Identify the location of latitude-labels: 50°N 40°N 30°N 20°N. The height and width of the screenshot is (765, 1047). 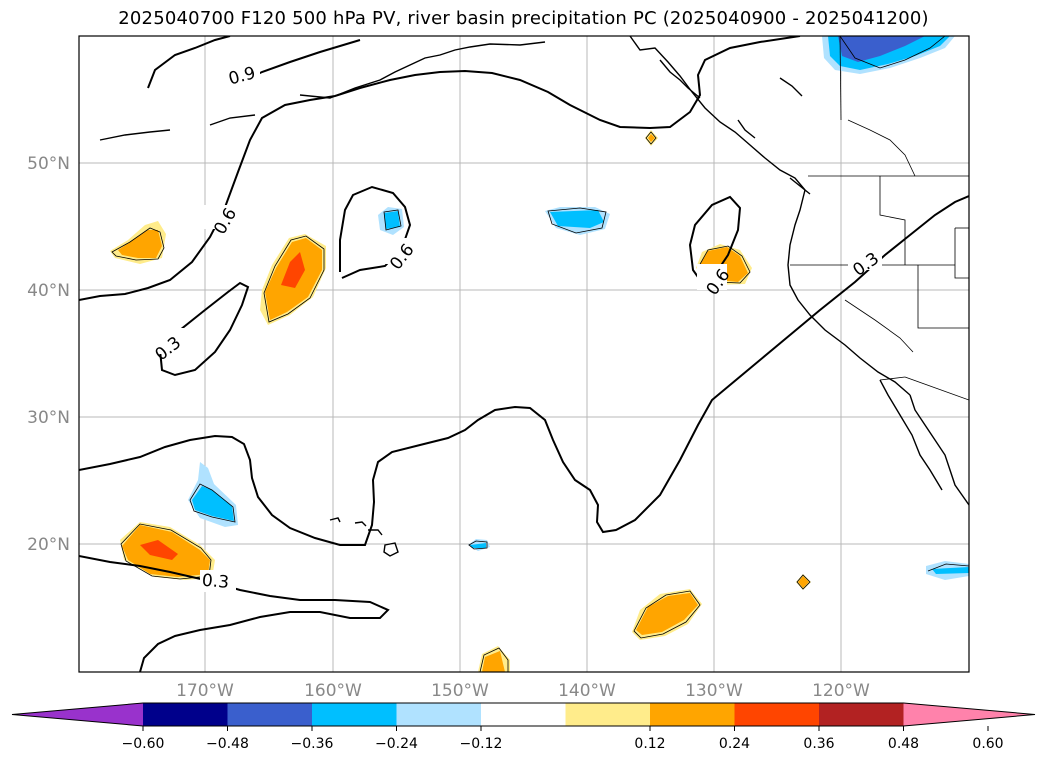
(48, 354).